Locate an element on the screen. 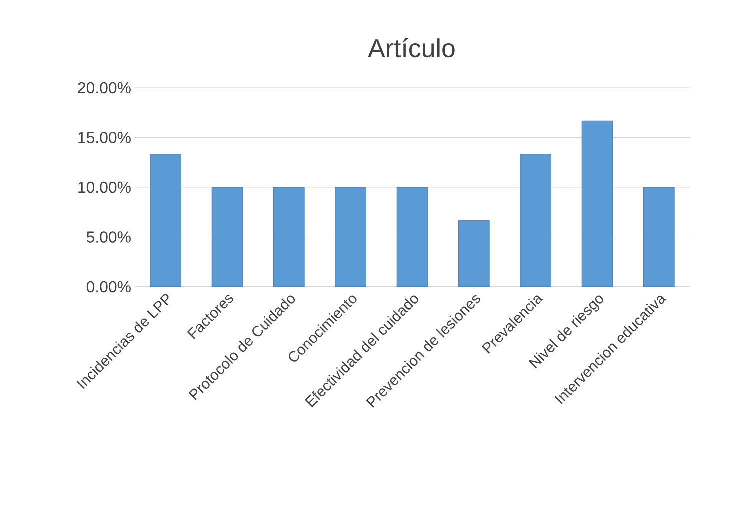  y-tick-label: 20.00% is located at coordinates (104, 88).